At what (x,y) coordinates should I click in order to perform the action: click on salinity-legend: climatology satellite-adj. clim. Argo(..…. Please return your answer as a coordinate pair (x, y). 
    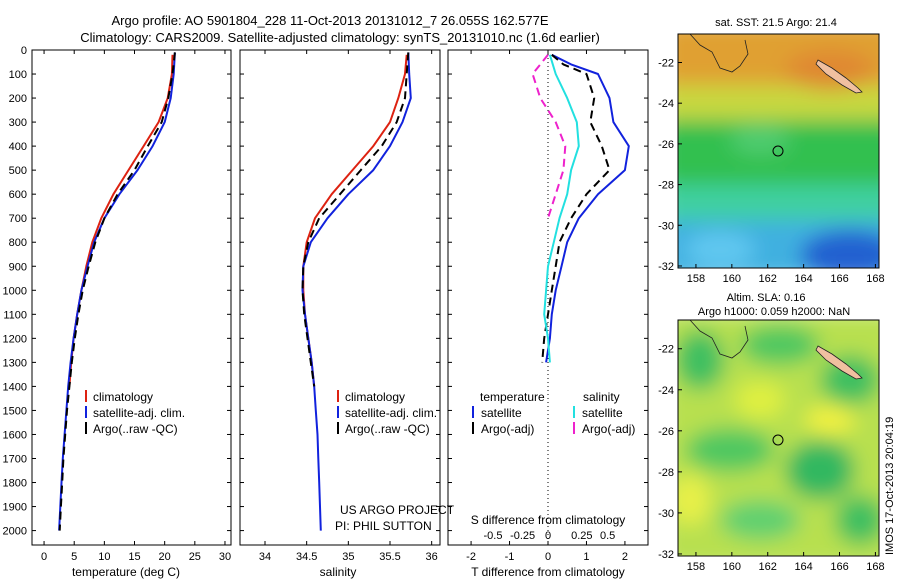
    Looking at the image, I should click on (387, 413).